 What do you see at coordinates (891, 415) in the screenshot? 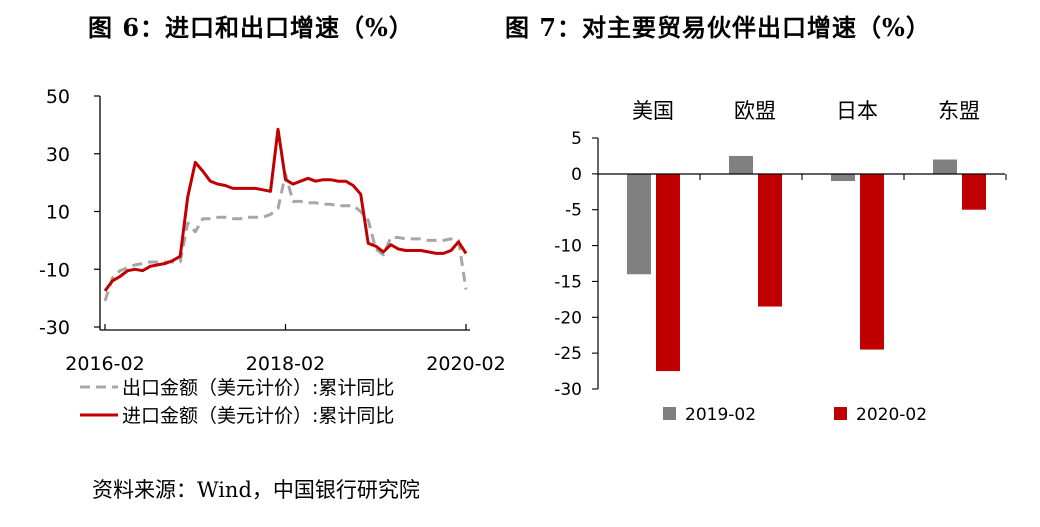
I see `legend-label-2020-02: 2020-02` at bounding box center [891, 415].